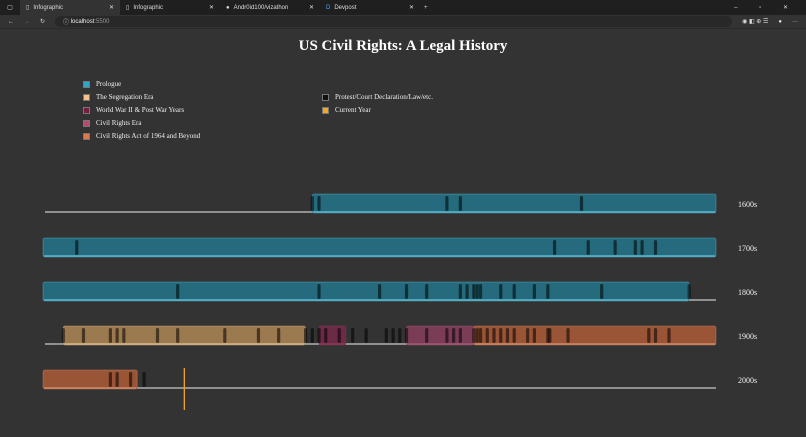 The width and height of the screenshot is (806, 437). What do you see at coordinates (394, 21) in the screenshot?
I see `url-input: ⓘ localhost:5500` at bounding box center [394, 21].